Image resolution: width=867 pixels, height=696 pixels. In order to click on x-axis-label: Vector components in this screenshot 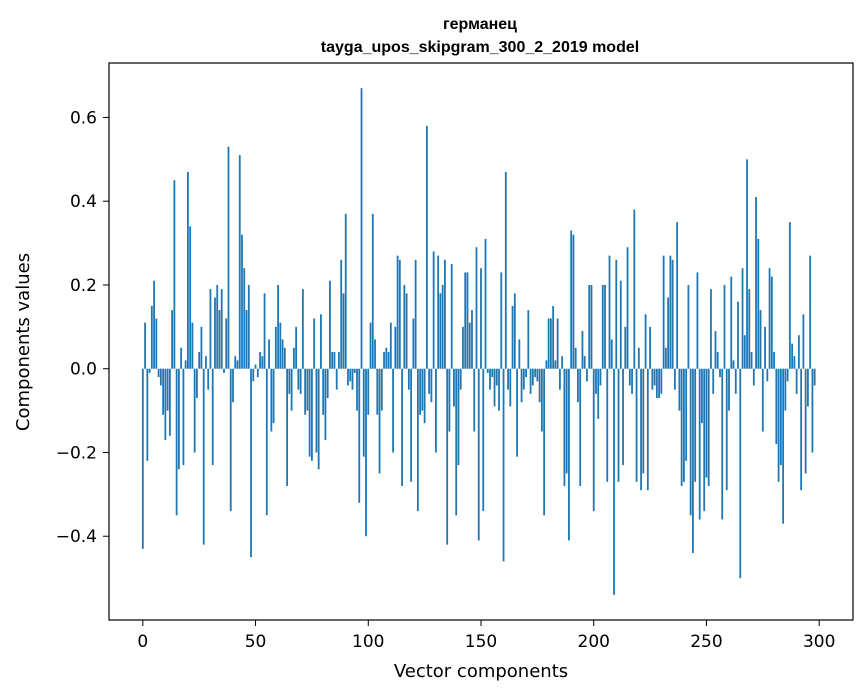, I will do `click(481, 671)`.